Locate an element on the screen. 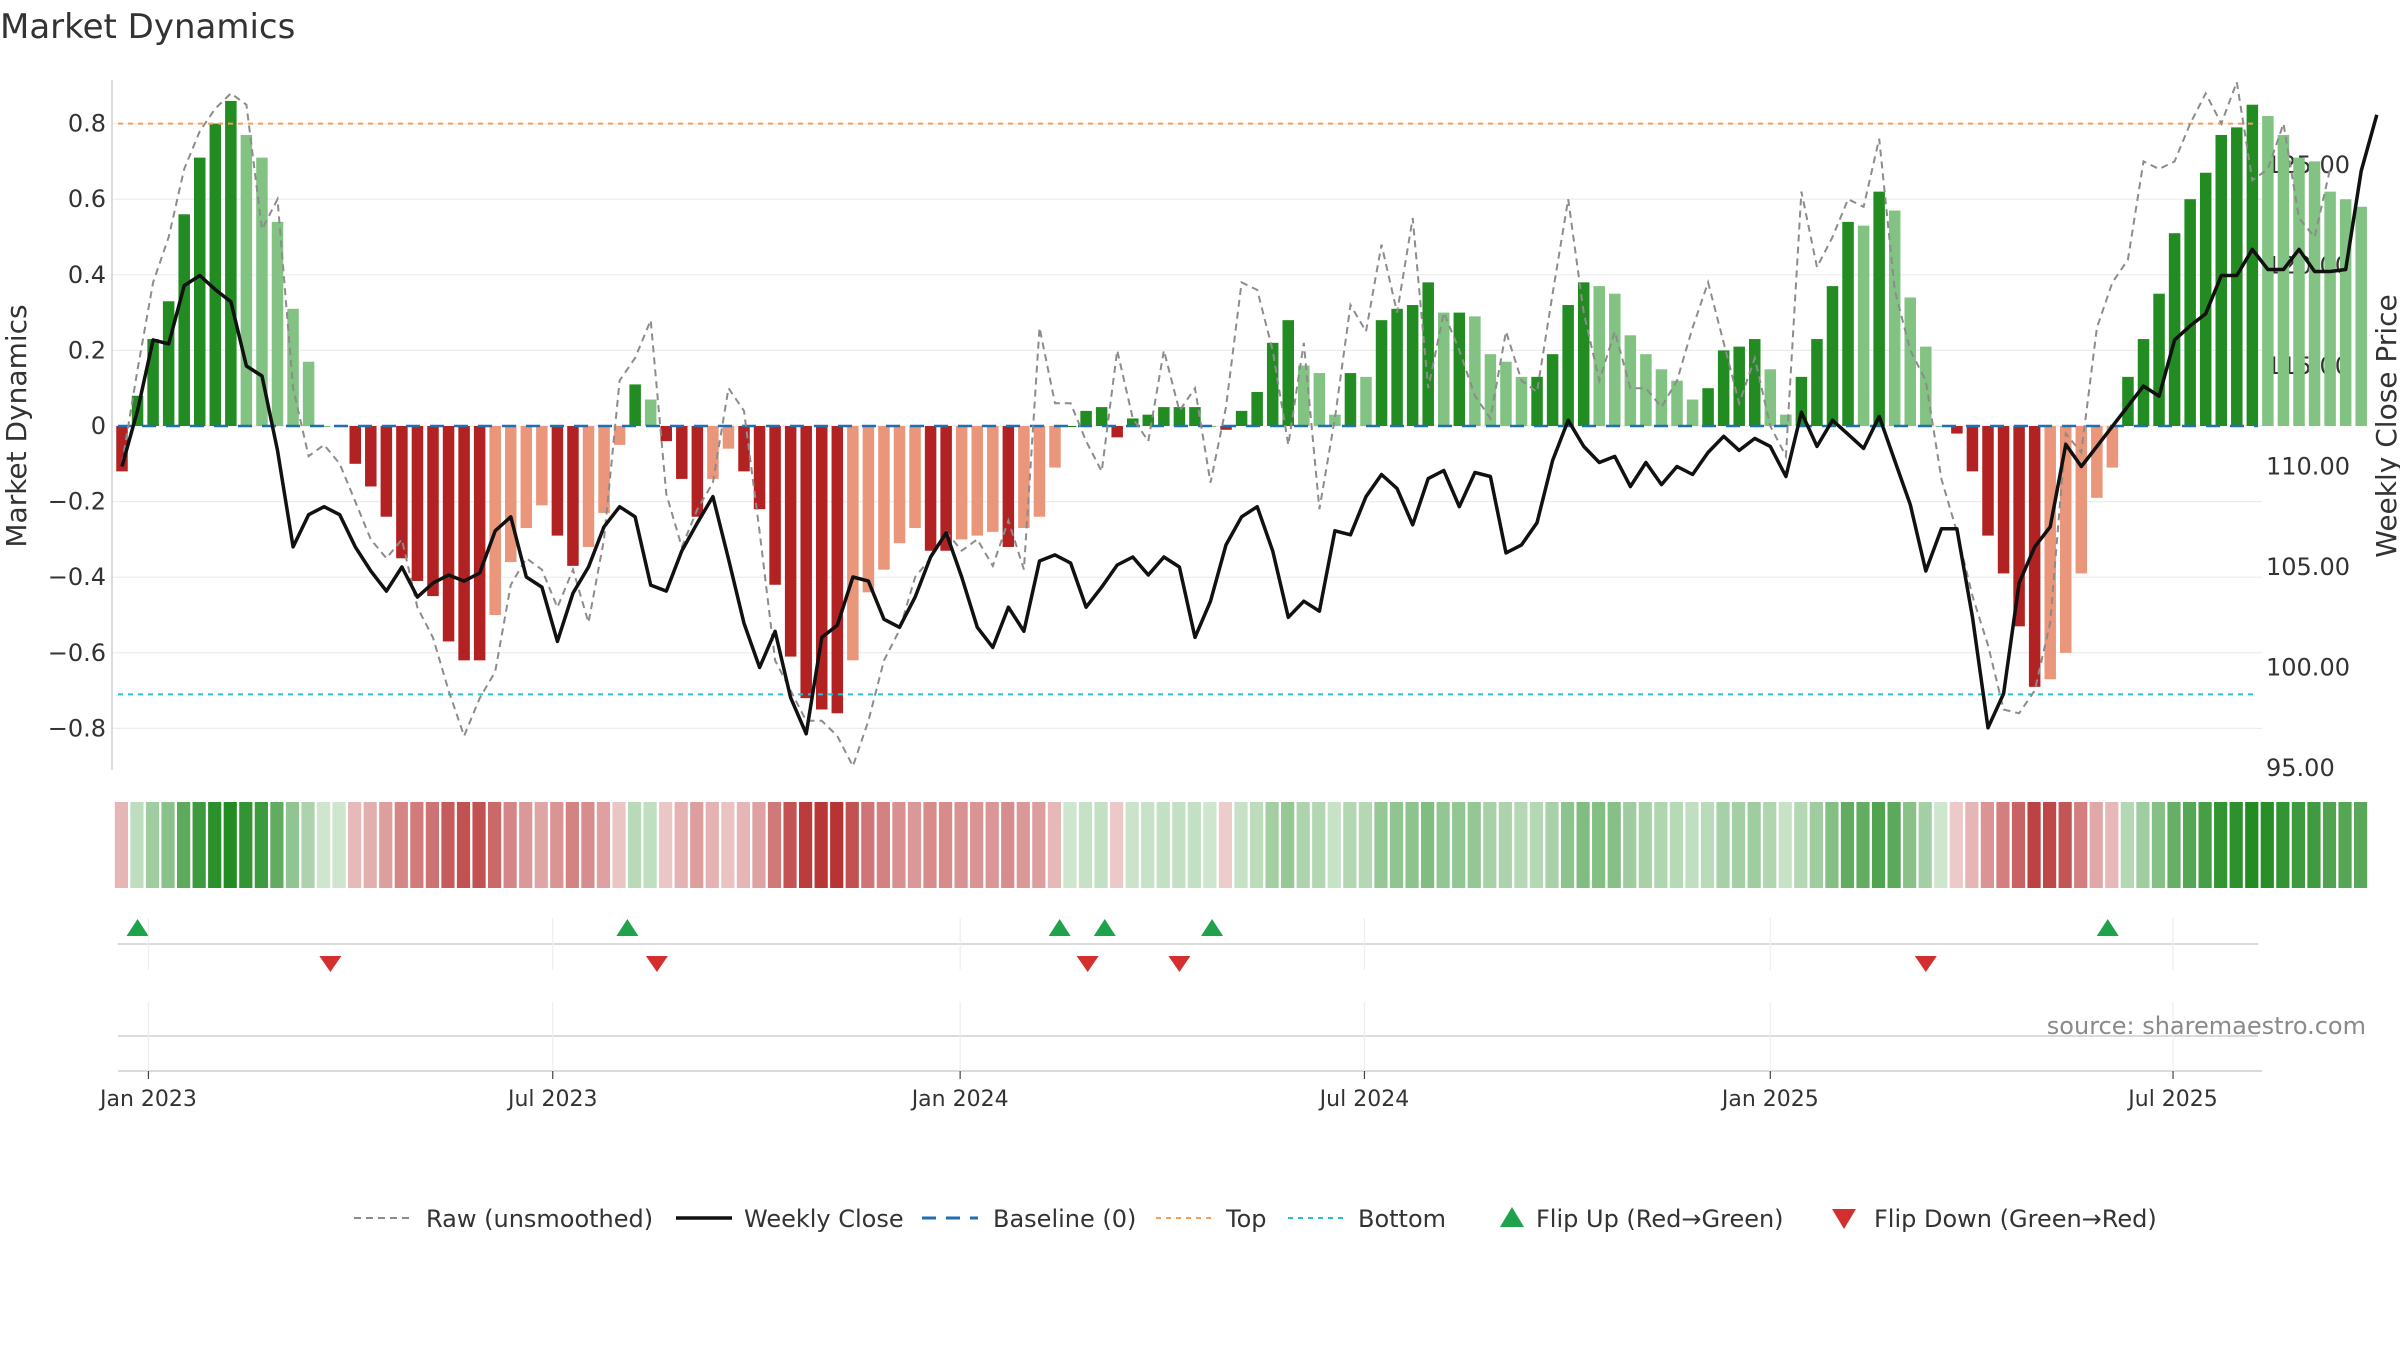 This screenshot has height=1350, width=2400. right-tick-label: 100.00 is located at coordinates (2308, 668).